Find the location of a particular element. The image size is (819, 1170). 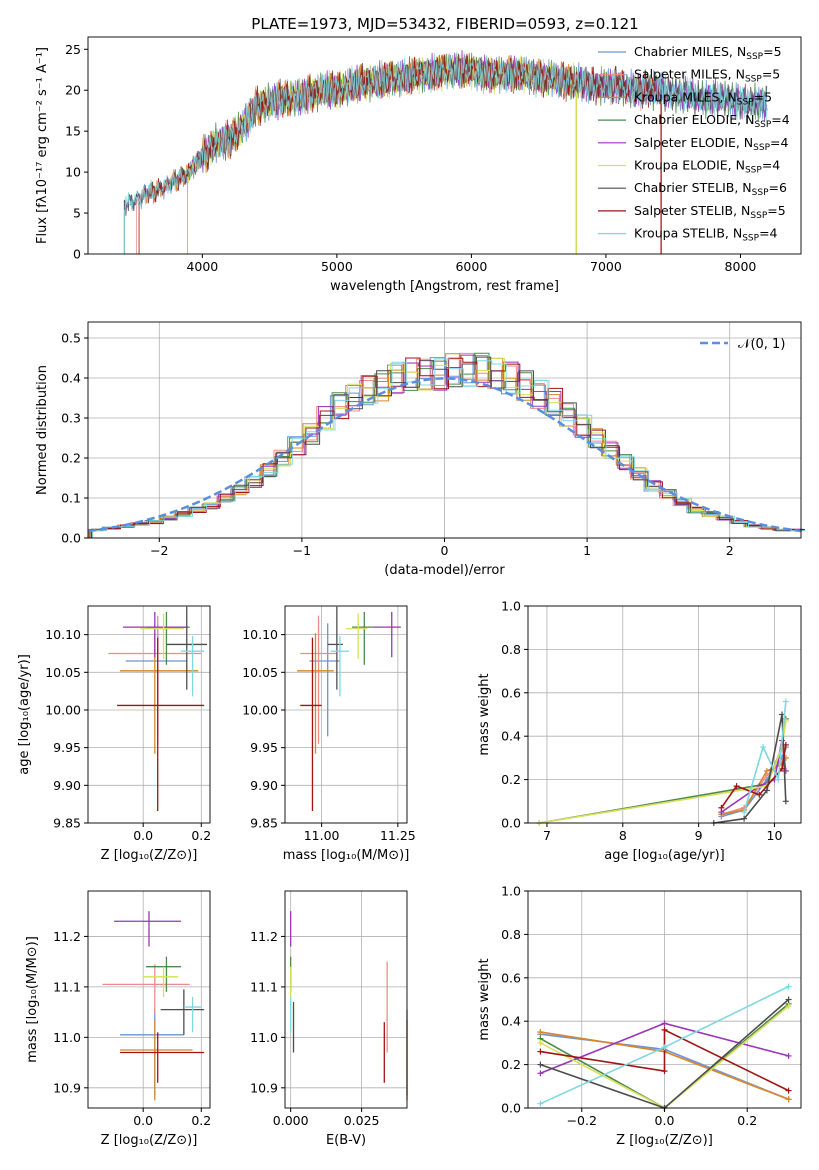

spectrum-tick-label-y: 5 is located at coordinates (77, 213).